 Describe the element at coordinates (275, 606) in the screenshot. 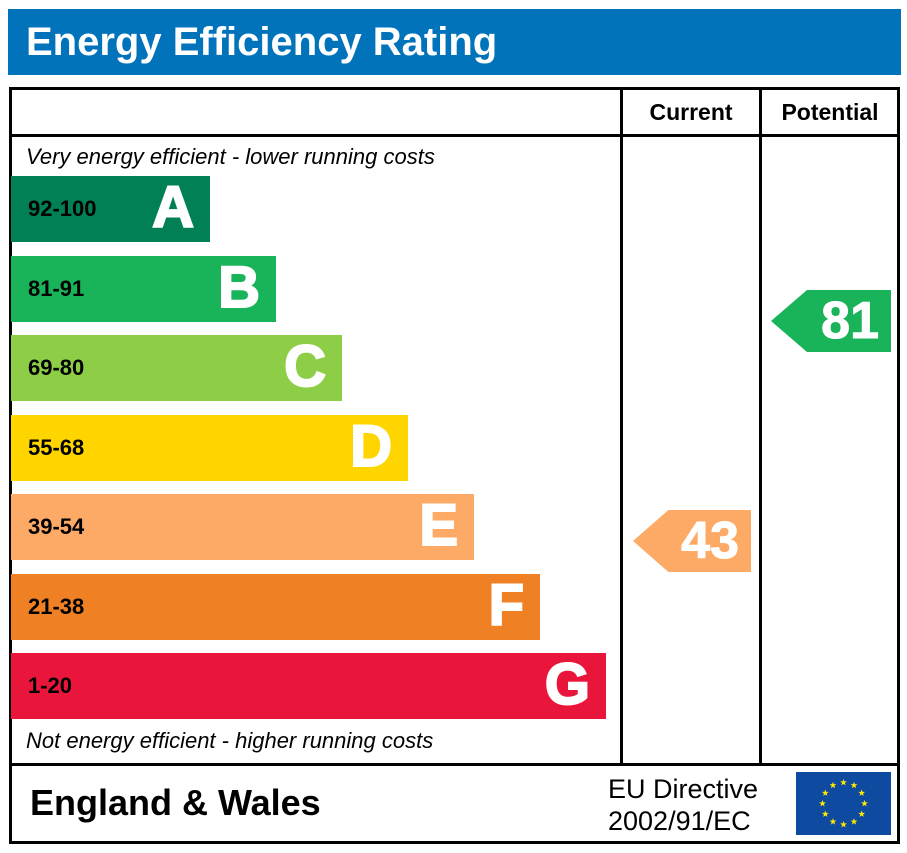

I see `band-f: 21-38 F` at that location.